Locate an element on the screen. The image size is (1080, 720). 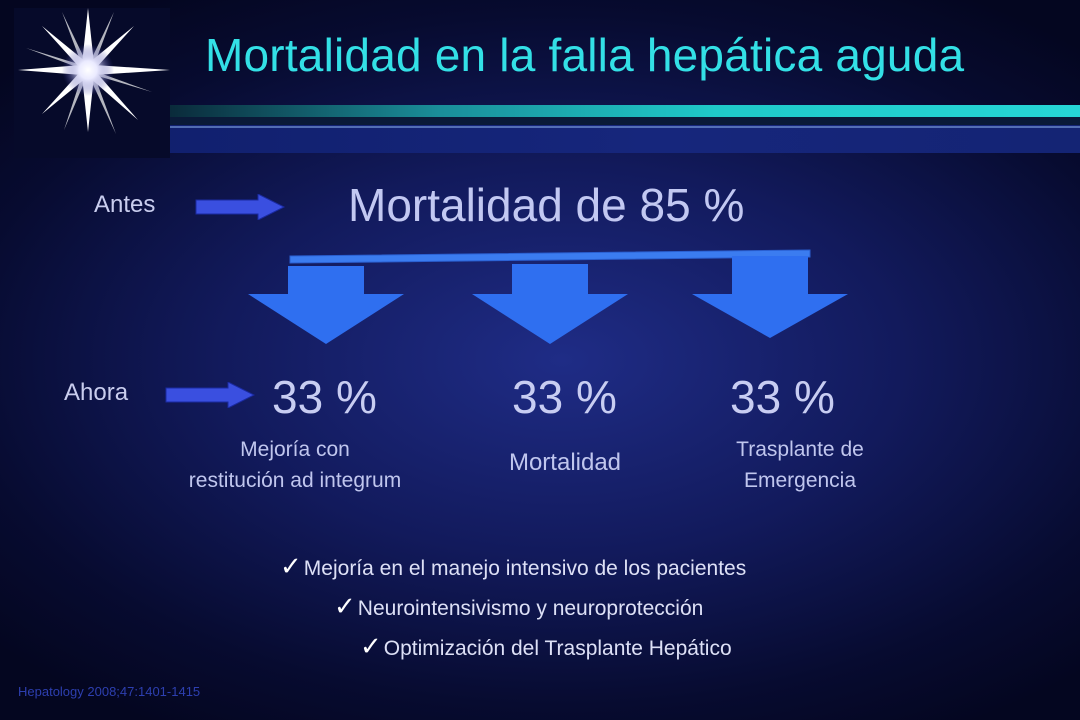
header-band-line is located at coordinates (624, 127).